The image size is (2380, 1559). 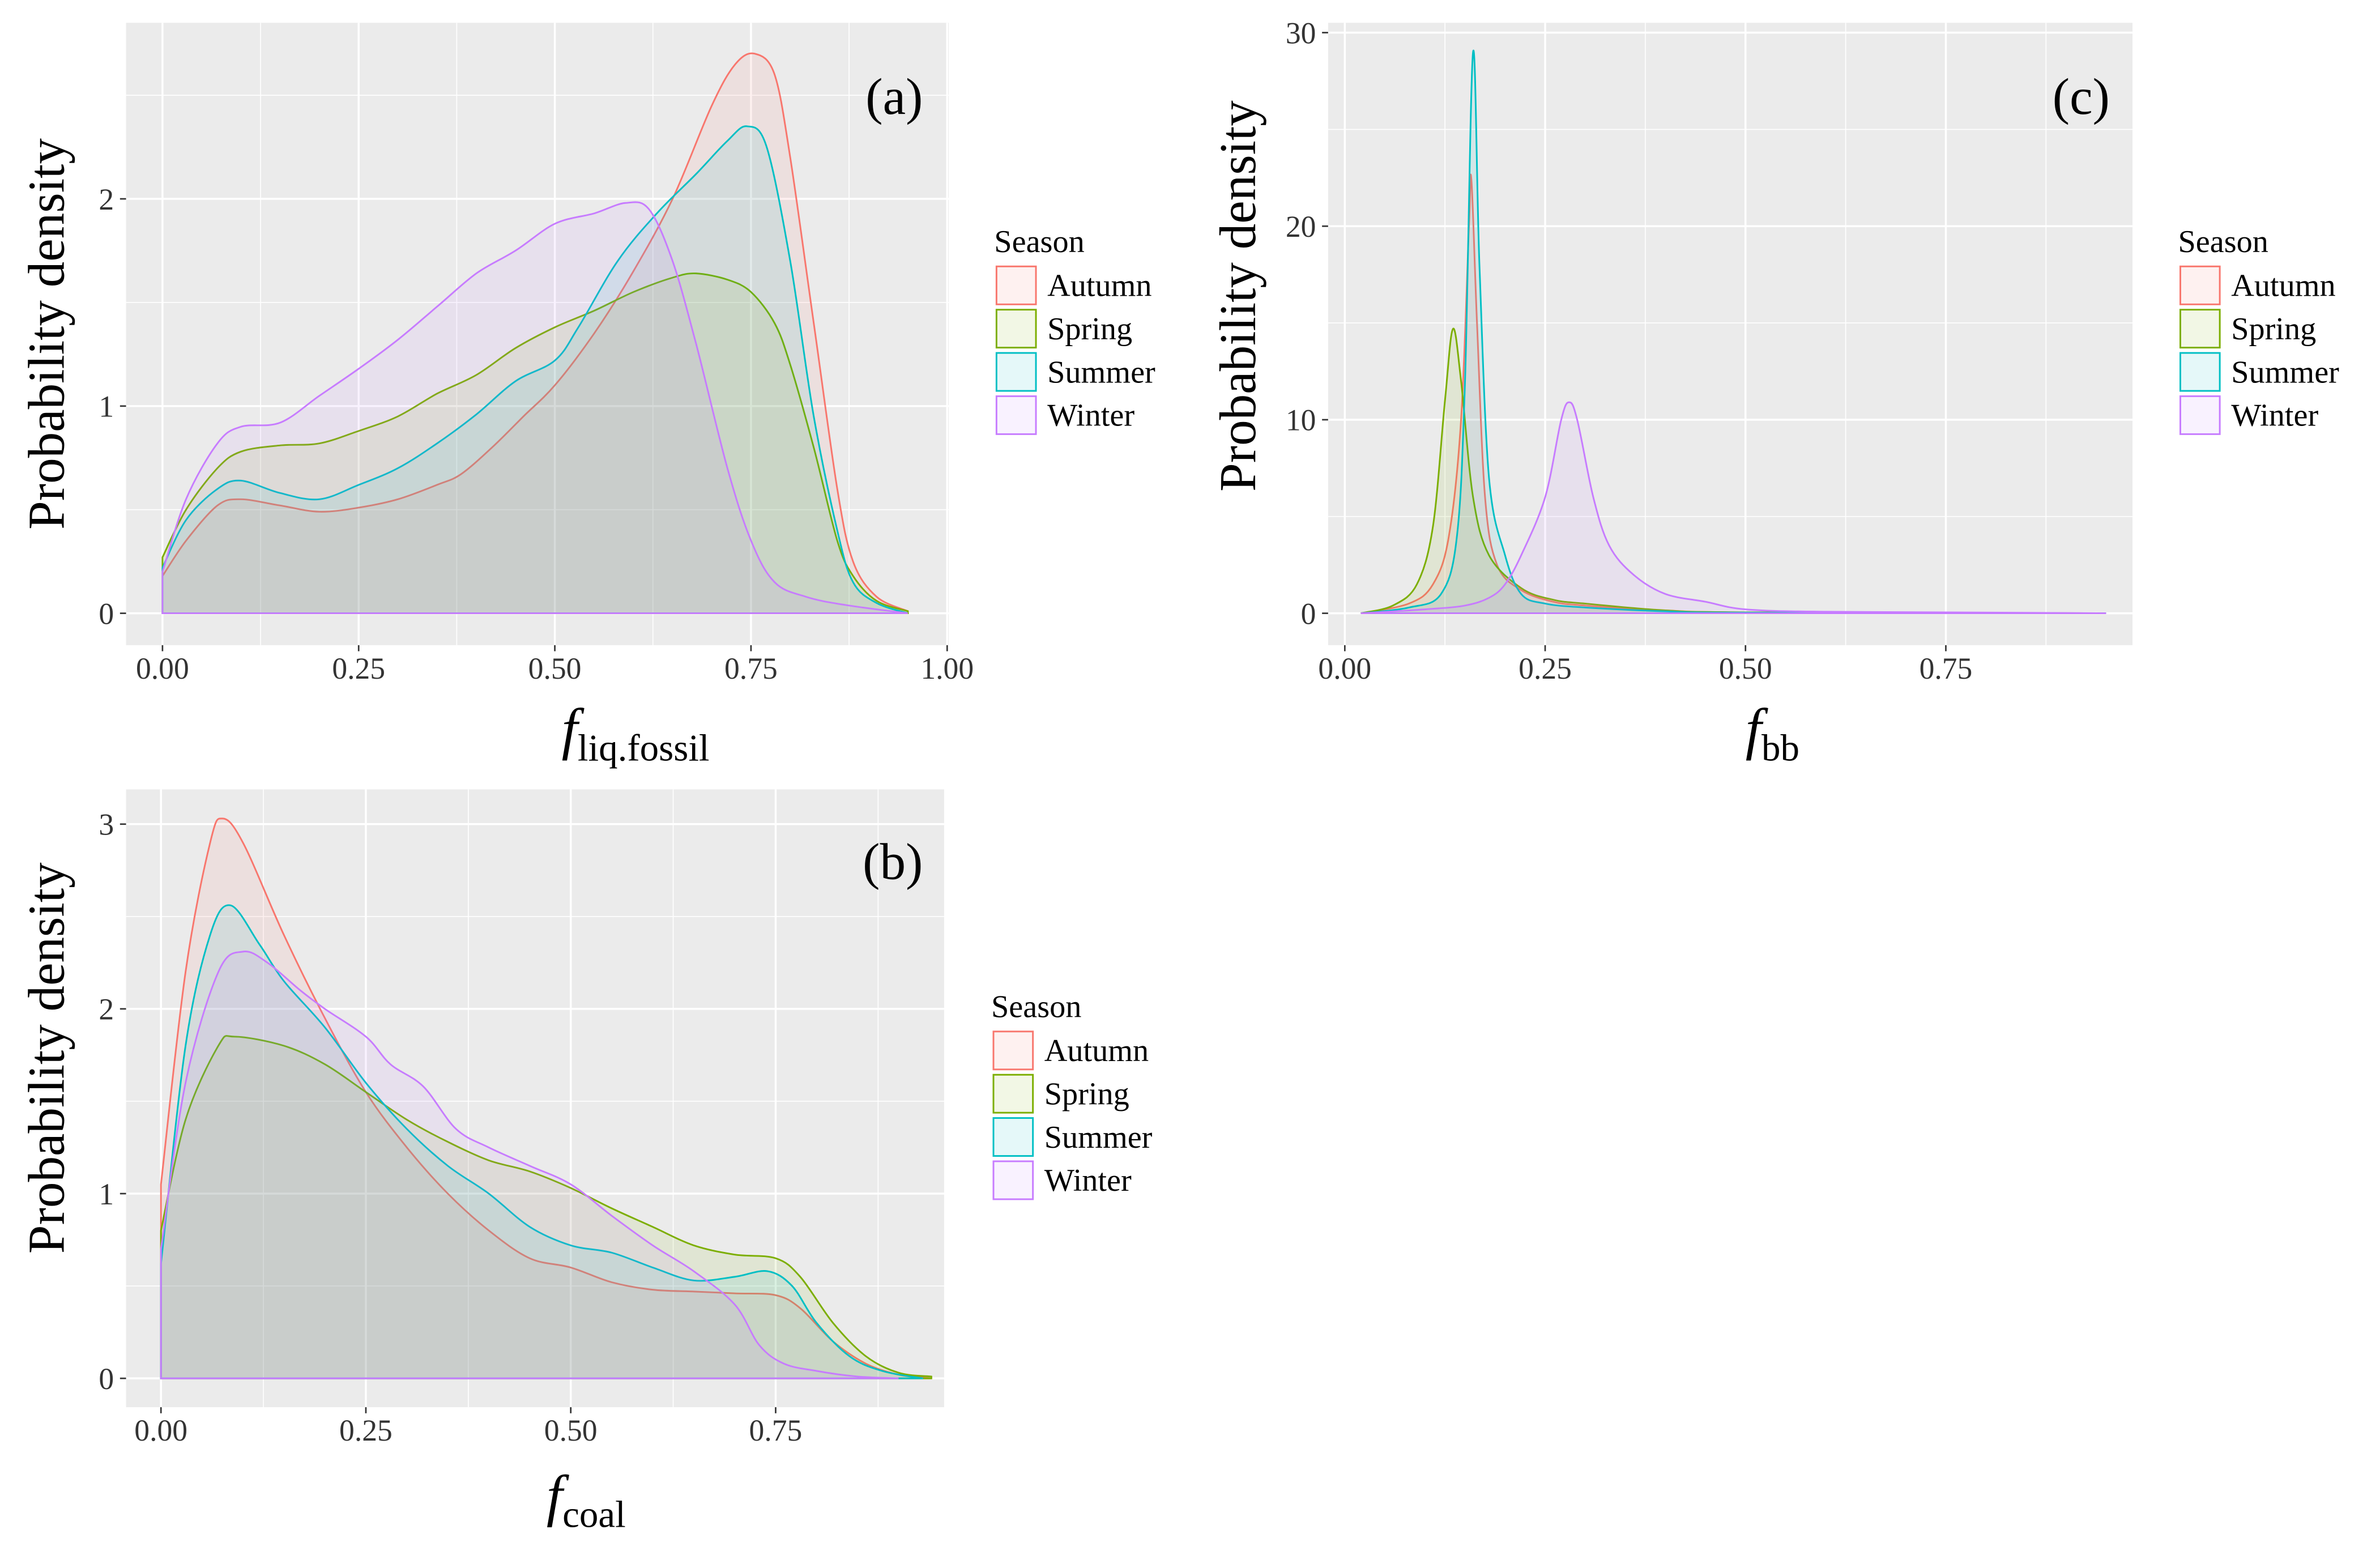 I want to click on x-axis-title-subscript: bb, so click(x=1780, y=748).